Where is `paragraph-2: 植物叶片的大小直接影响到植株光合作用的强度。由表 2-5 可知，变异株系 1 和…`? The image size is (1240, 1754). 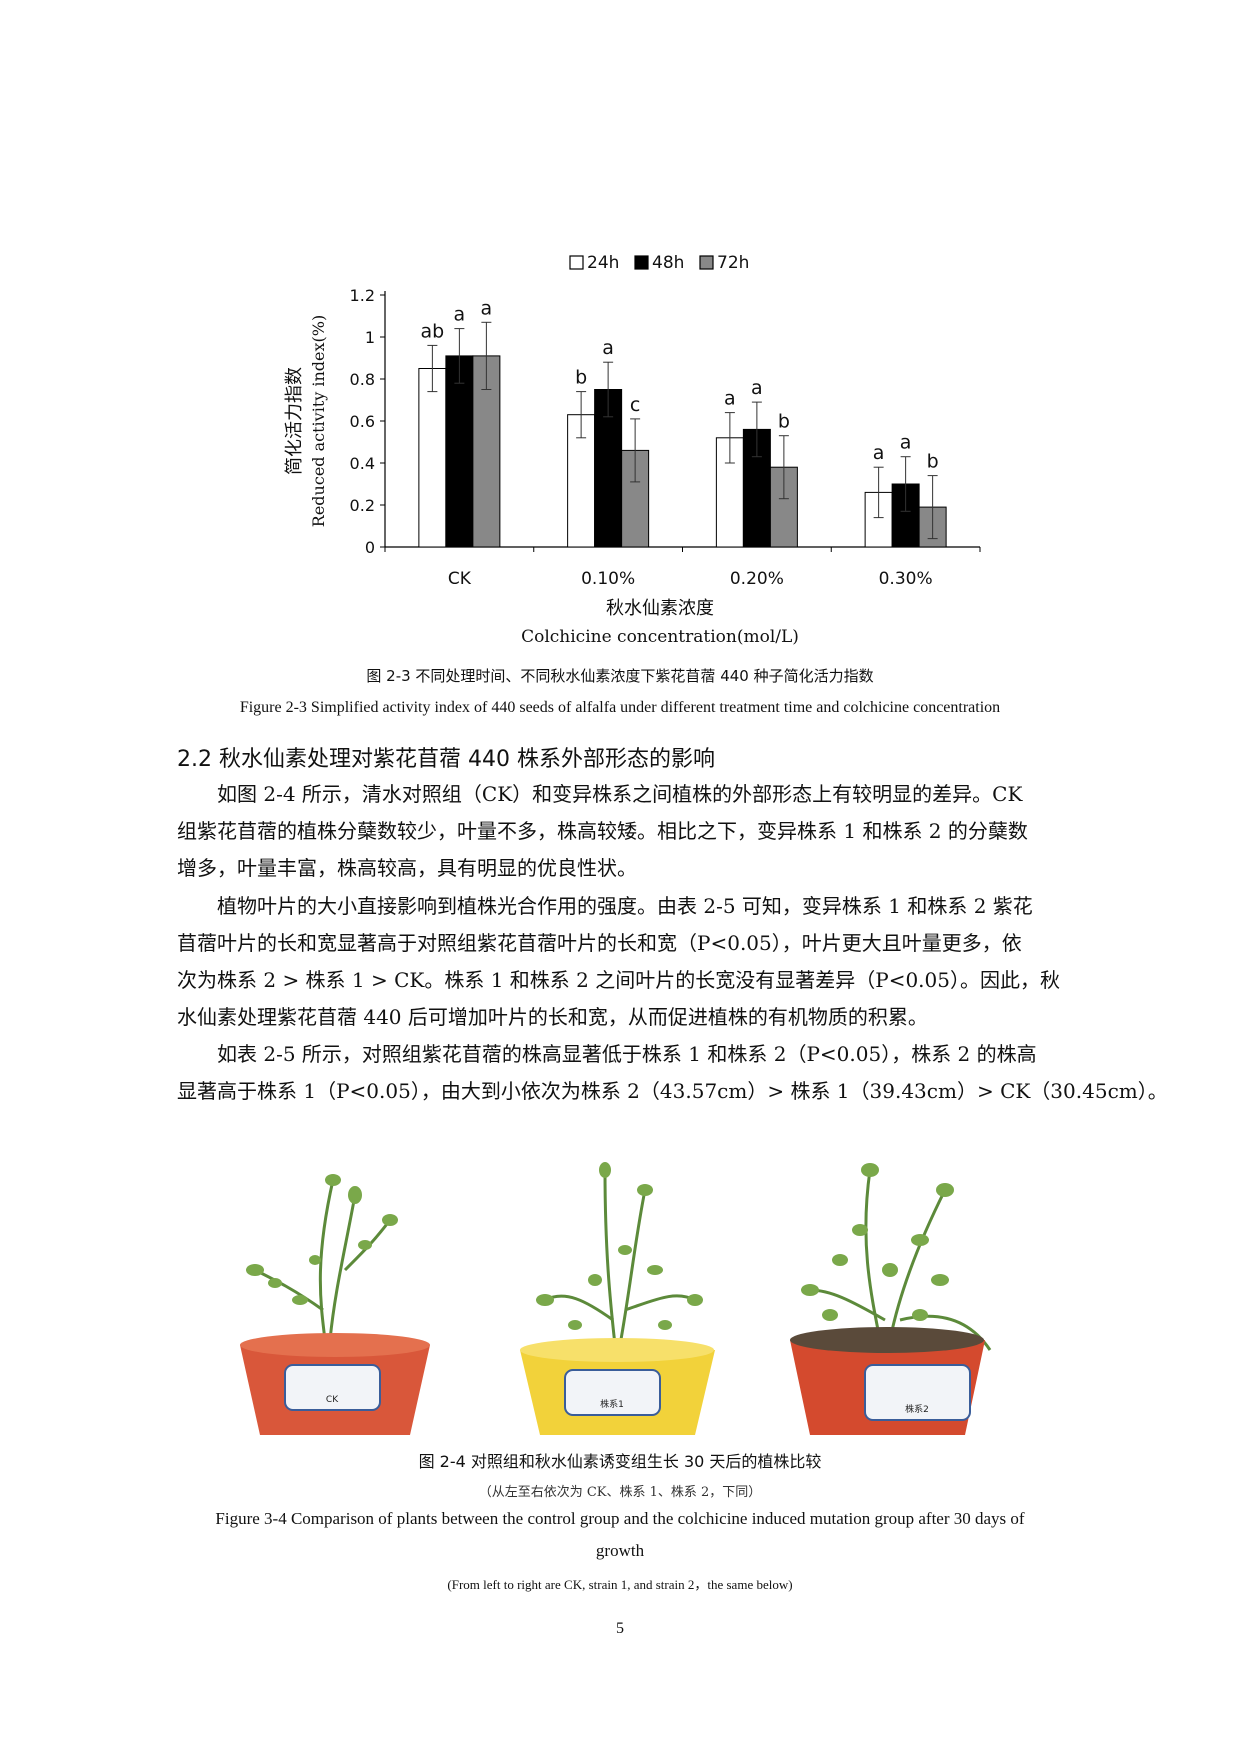 paragraph-2: 植物叶片的大小直接影响到植株光合作用的强度。由表 2-5 可知，变异株系 1 和… is located at coordinates (632, 962).